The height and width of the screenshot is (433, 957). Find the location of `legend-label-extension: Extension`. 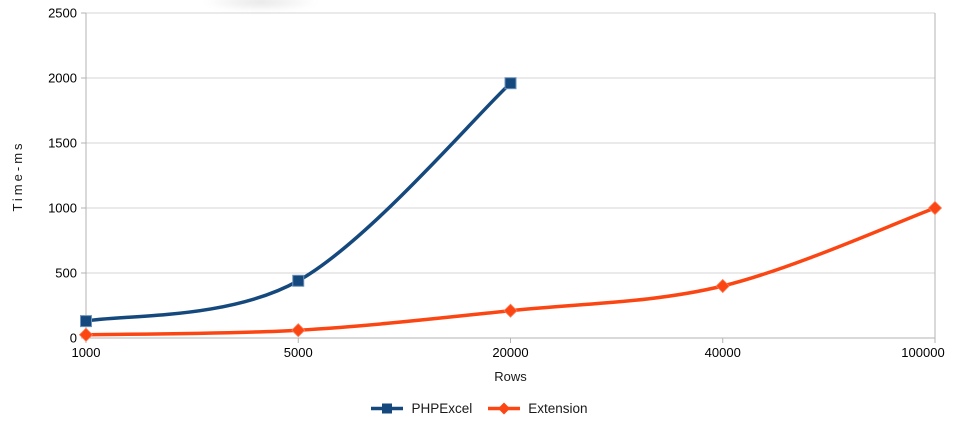

legend-label-extension: Extension is located at coordinates (558, 408).